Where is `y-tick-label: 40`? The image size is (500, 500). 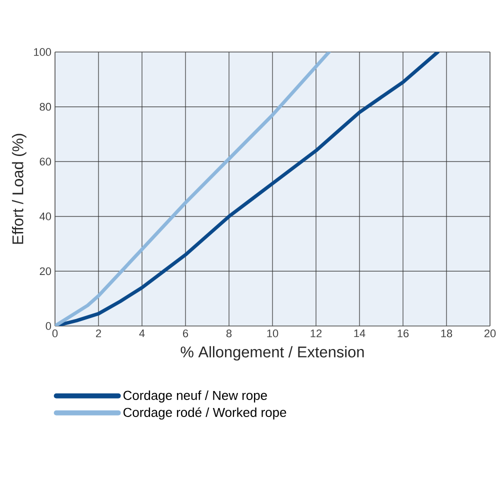
y-tick-label: 40 is located at coordinates (46, 216).